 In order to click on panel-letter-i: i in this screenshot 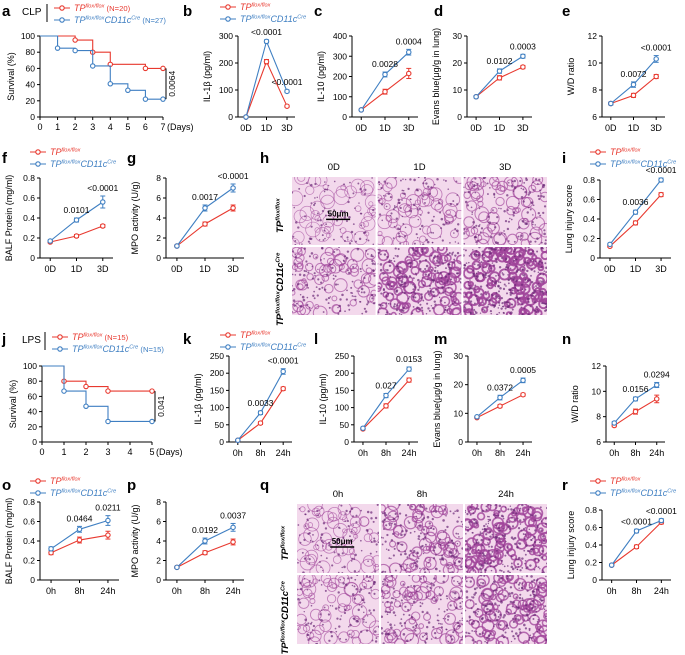, I will do `click(564, 158)`.